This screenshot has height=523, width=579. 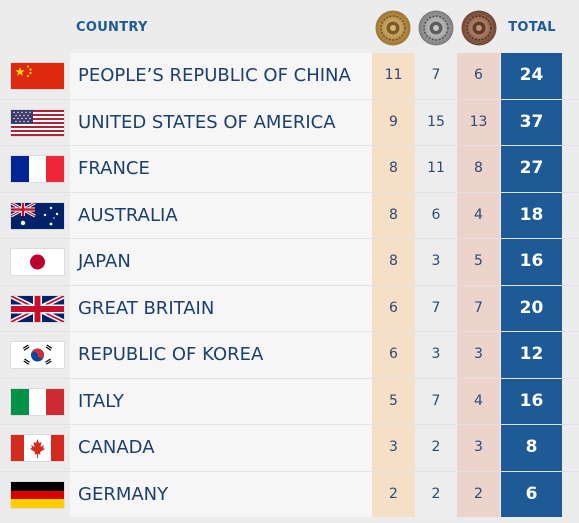 I want to click on great-britain-flag-icon, so click(x=37, y=308).